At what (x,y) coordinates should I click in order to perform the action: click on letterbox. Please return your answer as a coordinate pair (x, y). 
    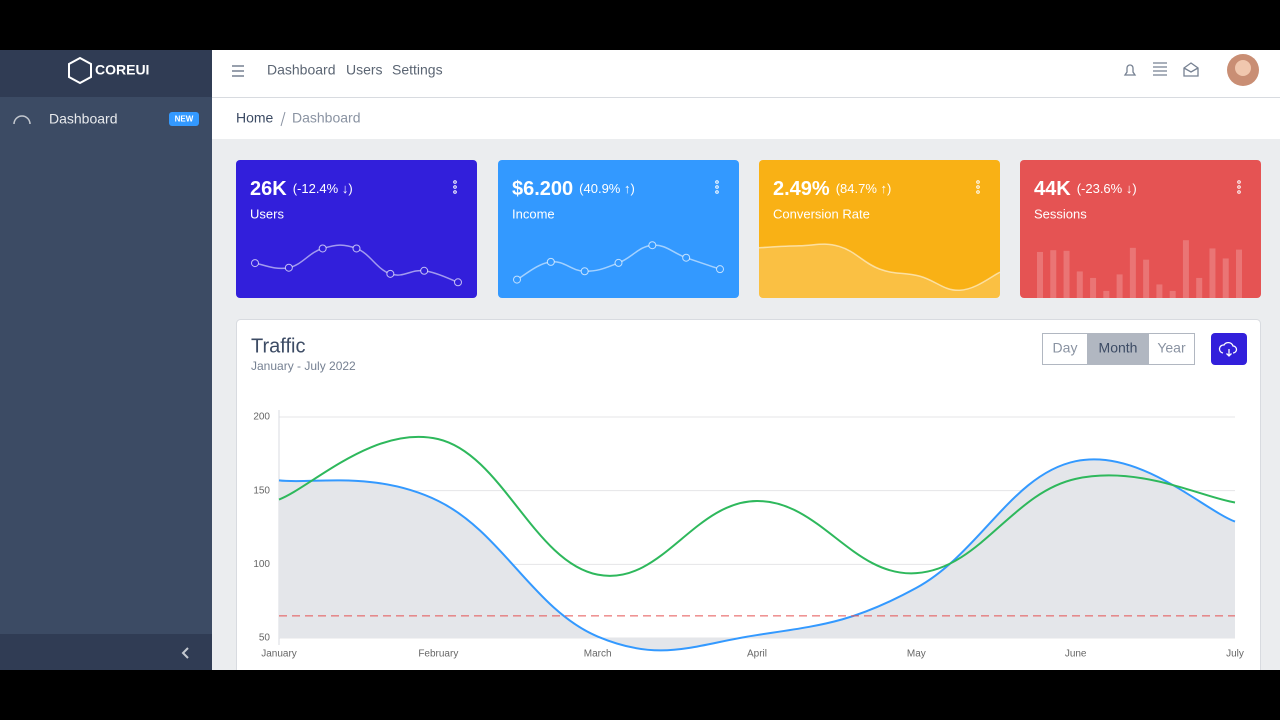
    Looking at the image, I should click on (640, 25).